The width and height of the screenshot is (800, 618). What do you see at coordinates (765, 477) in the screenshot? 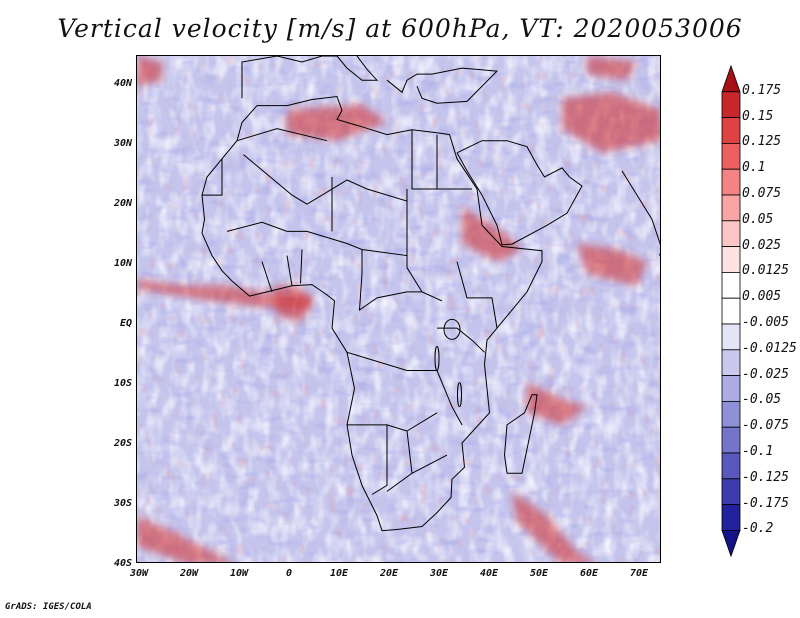
I see `colorbar-label: -0.125` at bounding box center [765, 477].